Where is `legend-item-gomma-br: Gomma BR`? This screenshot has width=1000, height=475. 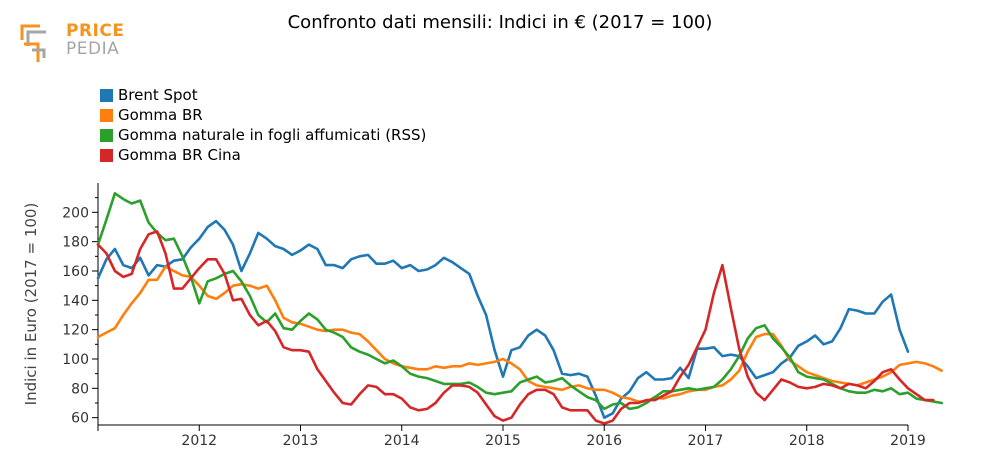 legend-item-gomma-br: Gomma BR is located at coordinates (263, 115).